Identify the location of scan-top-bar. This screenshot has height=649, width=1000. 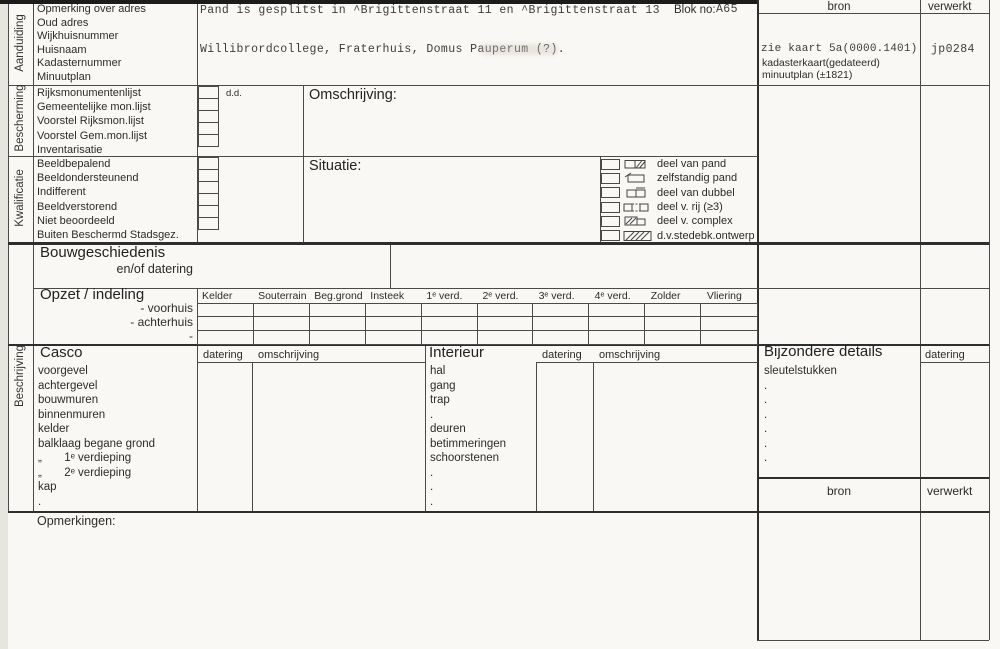
(378, 2).